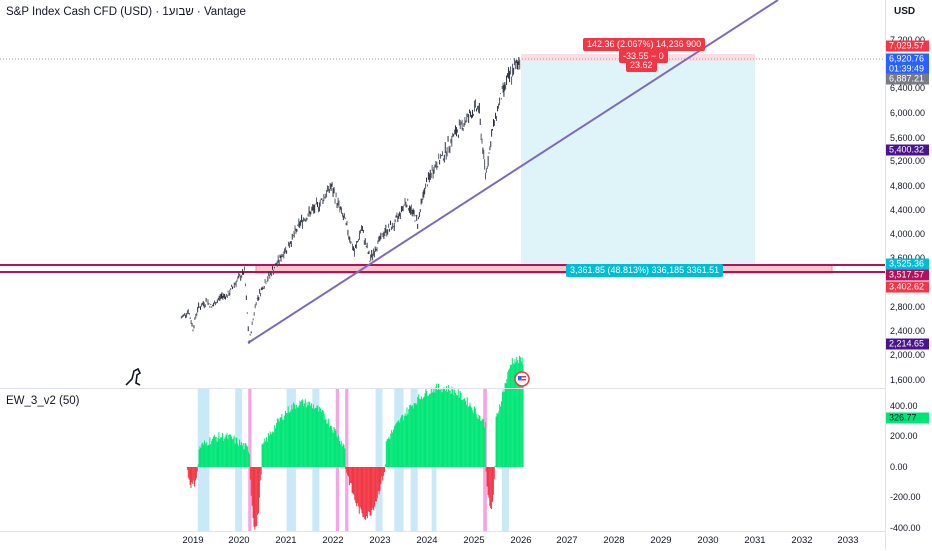  I want to click on price-tick: 2,800.00, so click(907, 307).